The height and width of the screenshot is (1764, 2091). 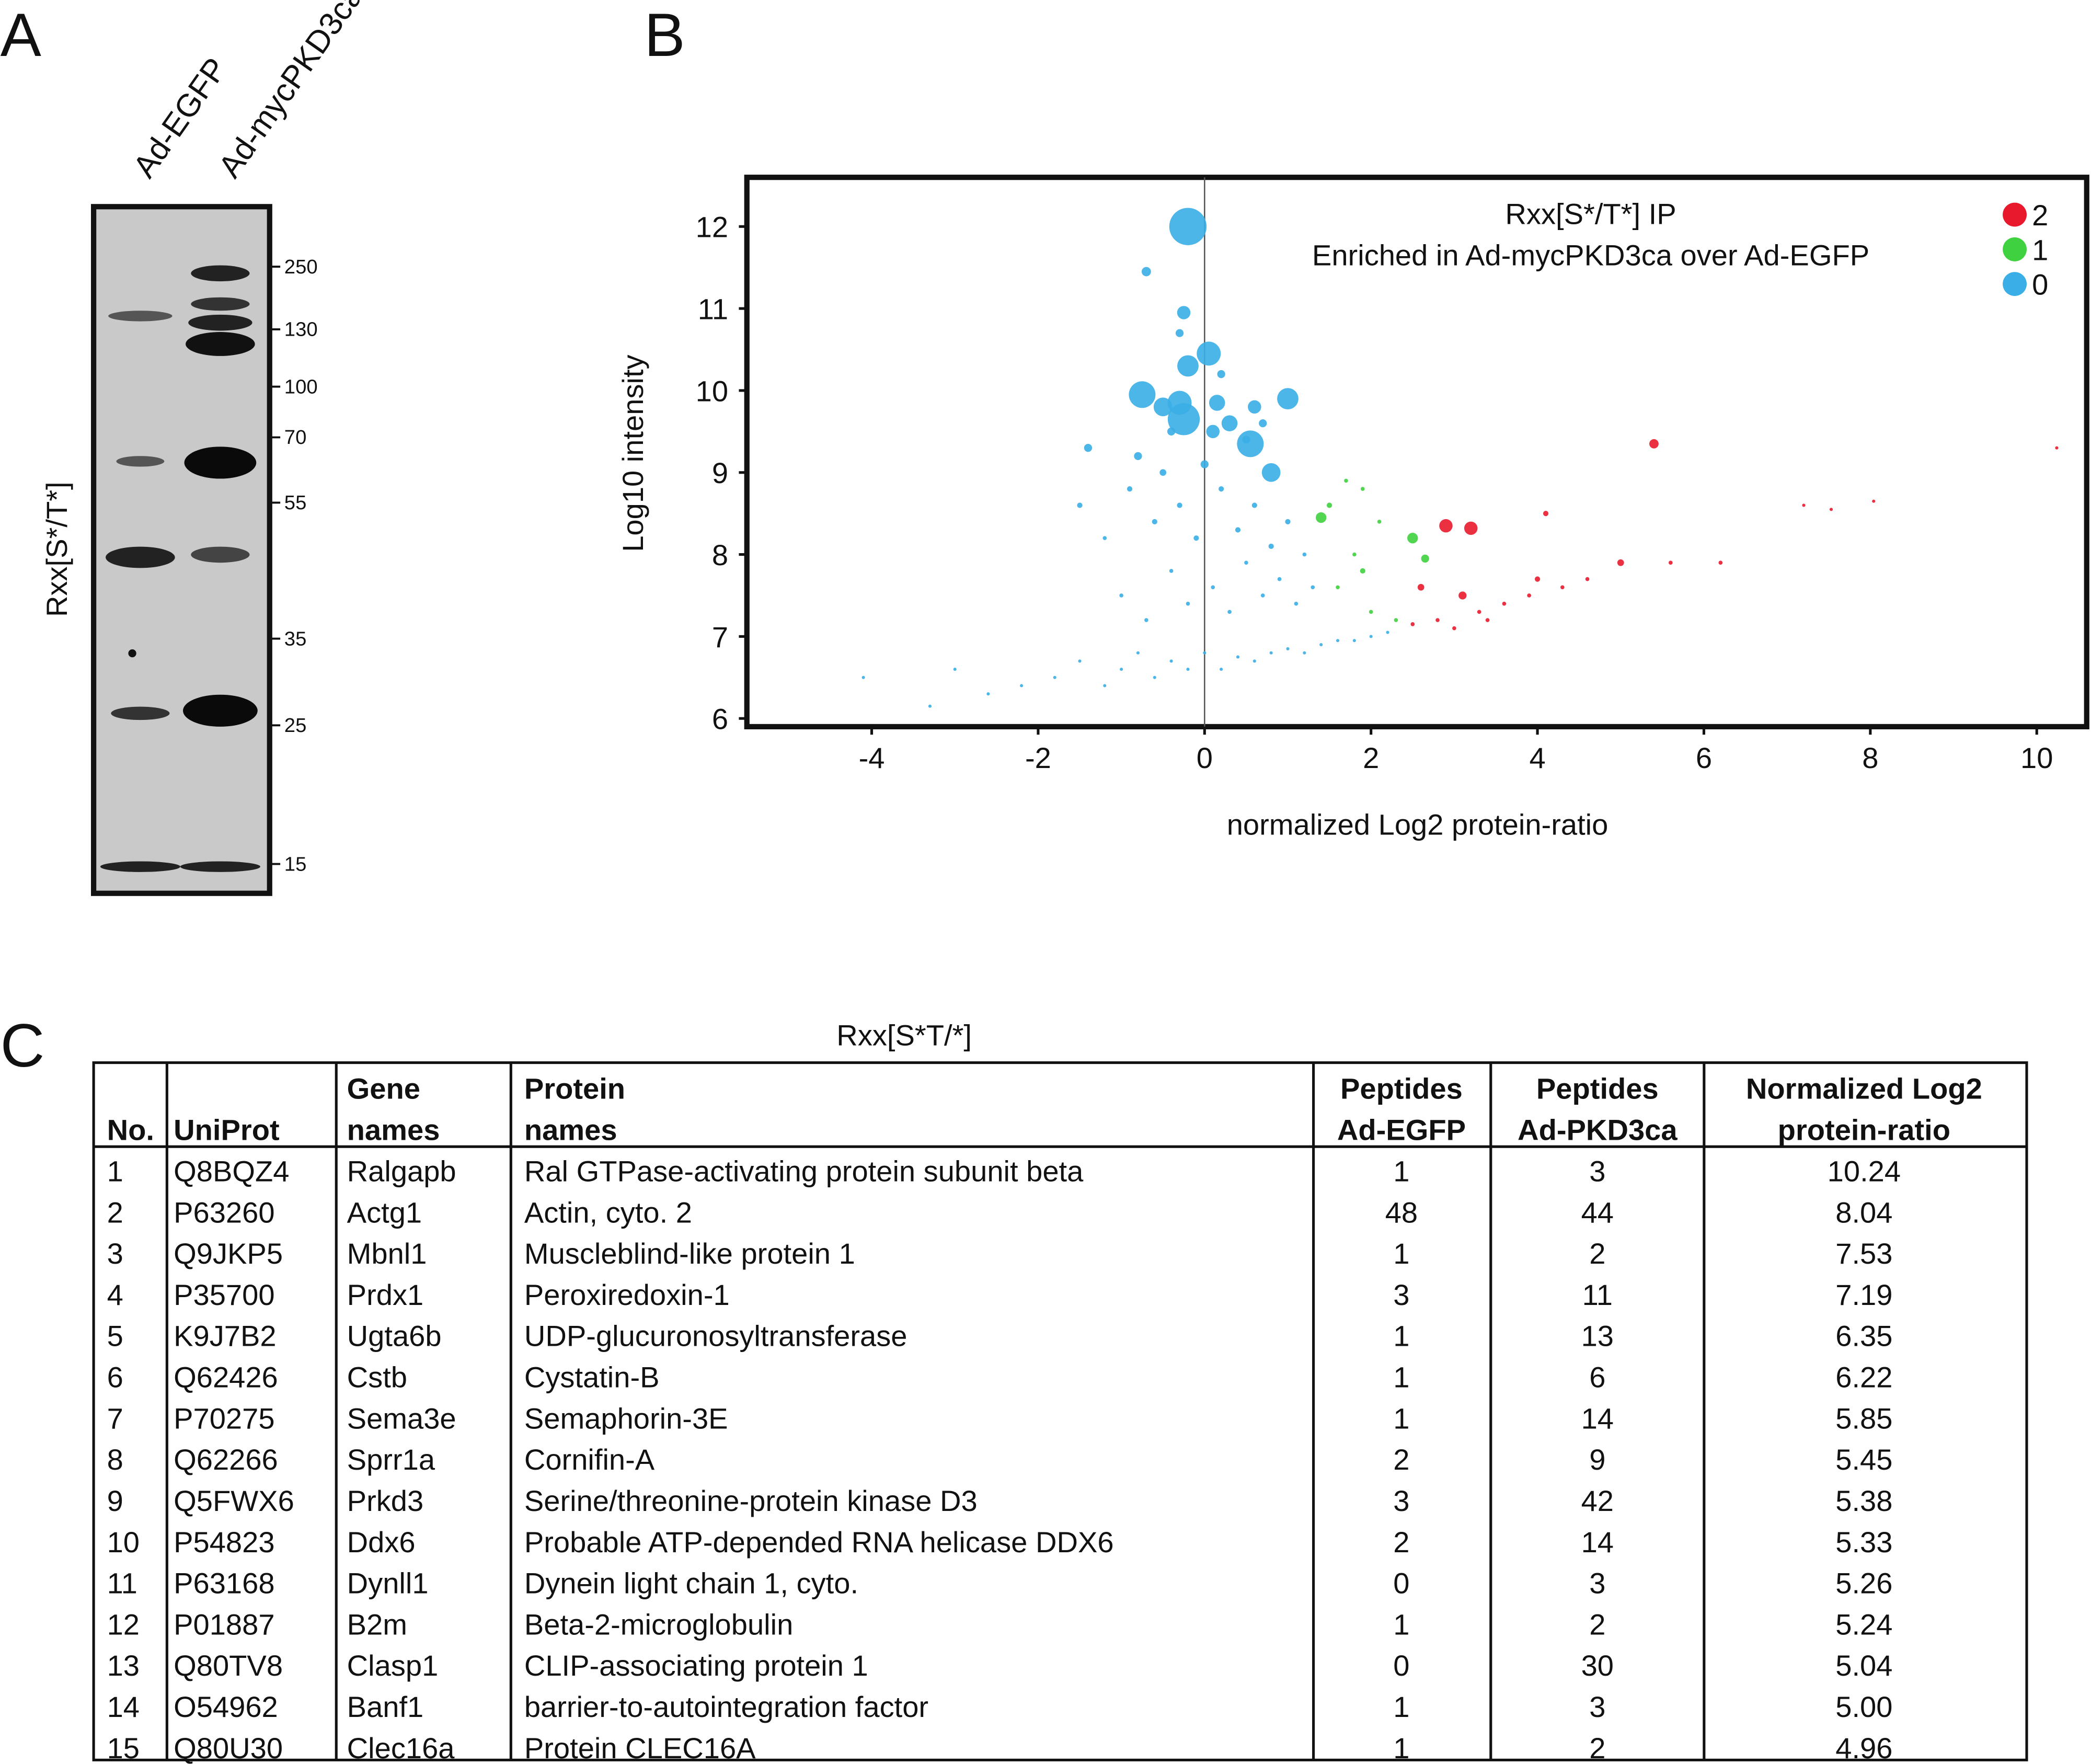 I want to click on lane-label: Ad-mycPKD3ca, so click(x=290, y=92).